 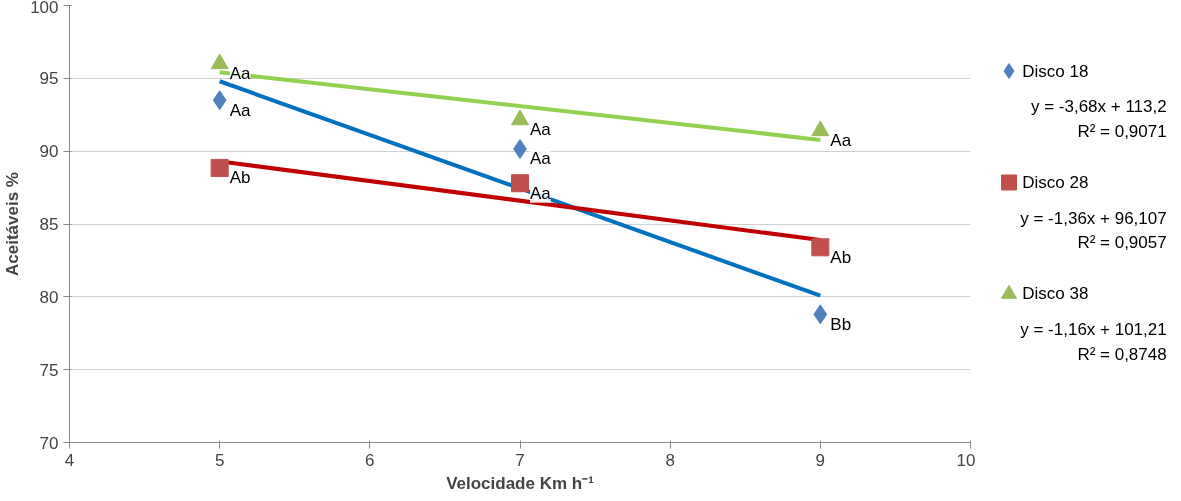 What do you see at coordinates (219, 460) in the screenshot?
I see `x-tick-label: 5` at bounding box center [219, 460].